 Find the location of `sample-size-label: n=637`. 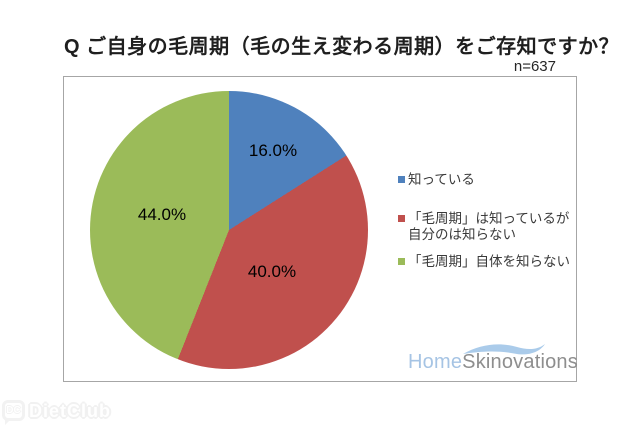

sample-size-label: n=637 is located at coordinates (534, 66).